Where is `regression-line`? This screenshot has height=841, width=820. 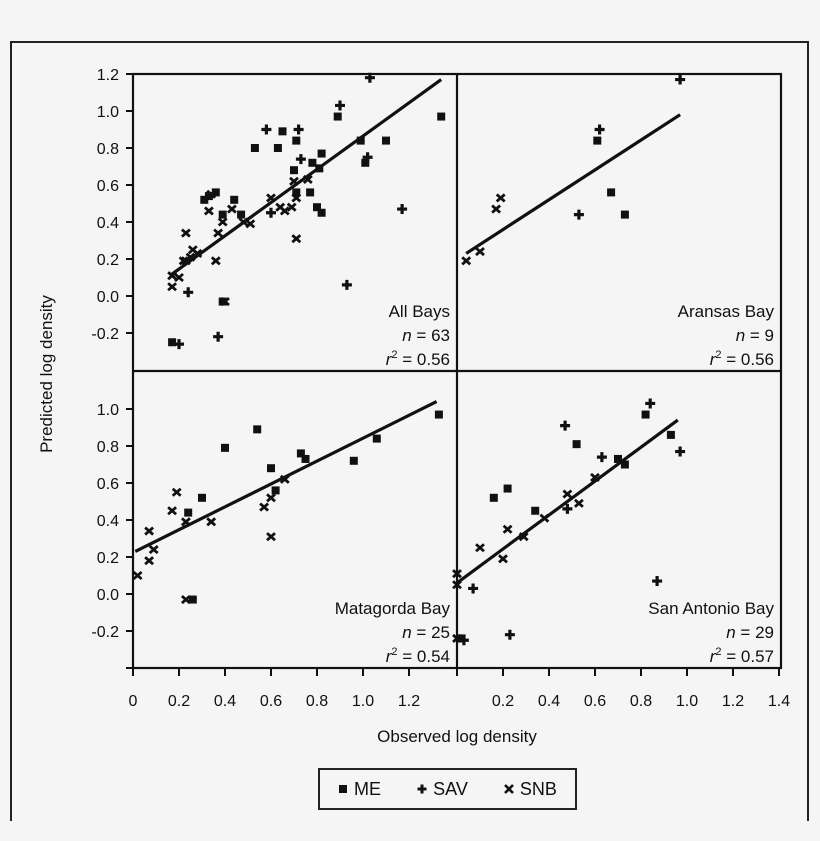 regression-line is located at coordinates (573, 184).